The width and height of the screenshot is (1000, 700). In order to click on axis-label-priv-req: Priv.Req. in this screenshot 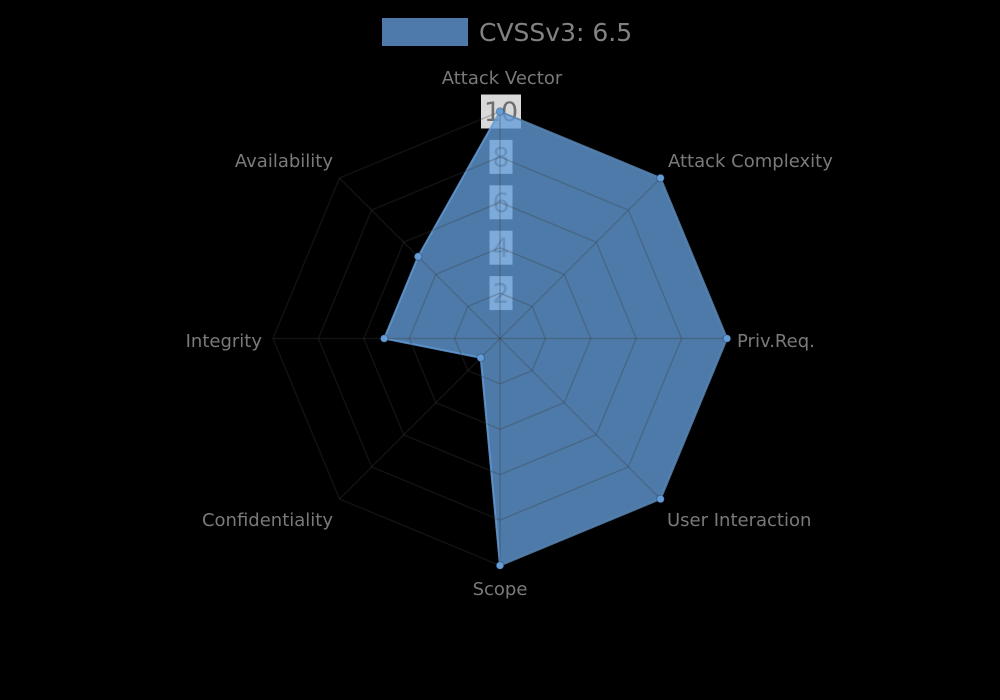, I will do `click(776, 341)`.